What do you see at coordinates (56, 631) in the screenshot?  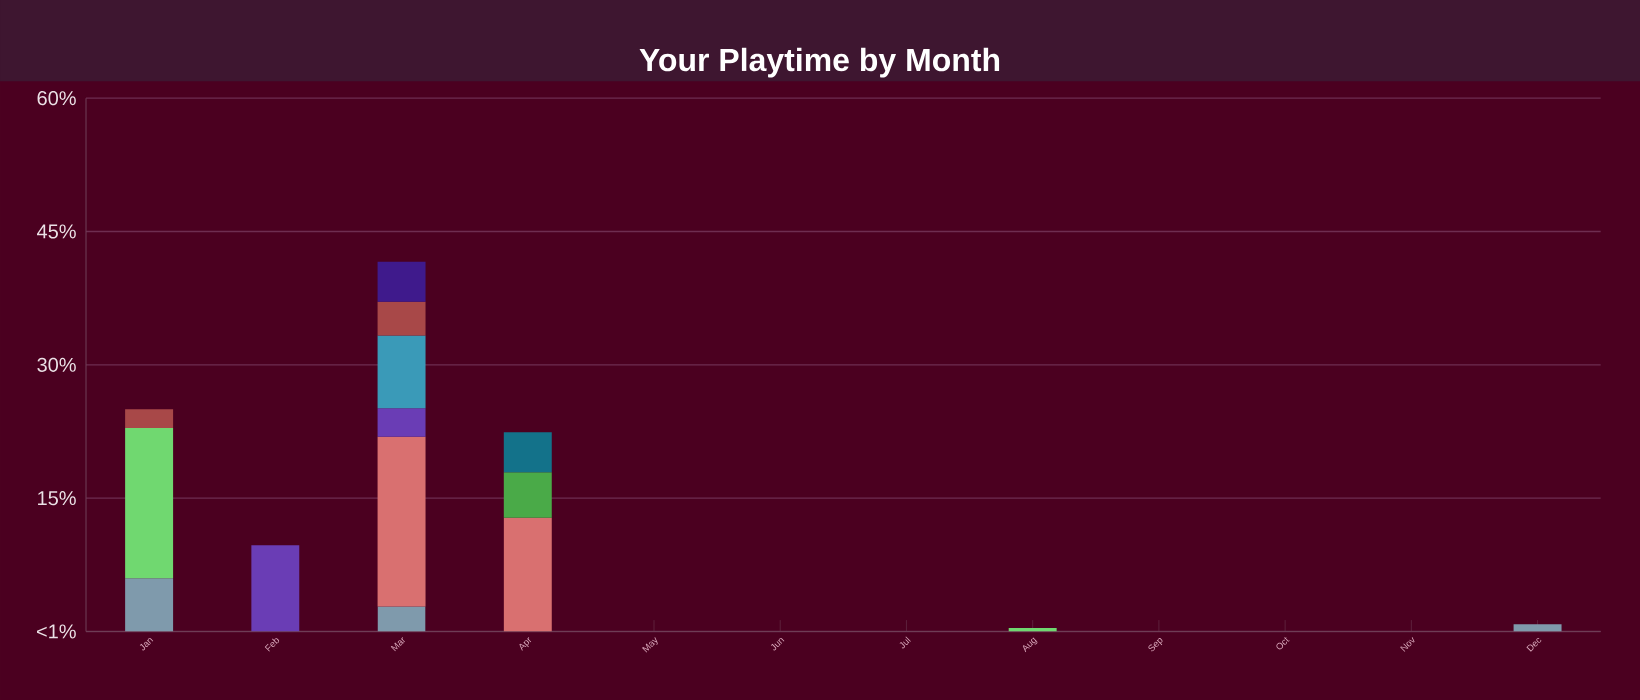 I see `y-tick-label: <1%` at bounding box center [56, 631].